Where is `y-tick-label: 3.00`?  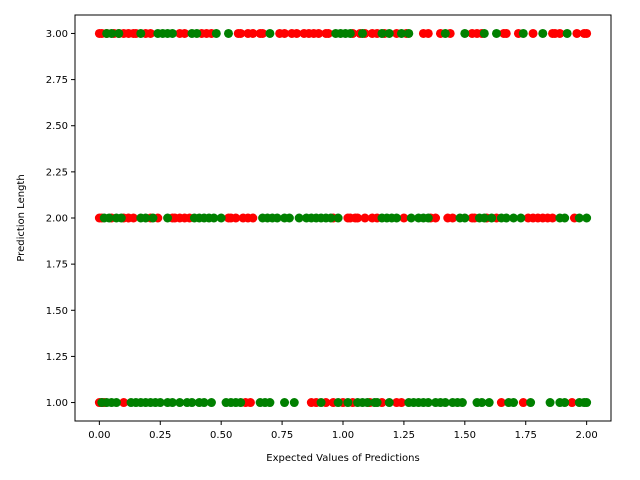
y-tick-label: 3.00 is located at coordinates (57, 34).